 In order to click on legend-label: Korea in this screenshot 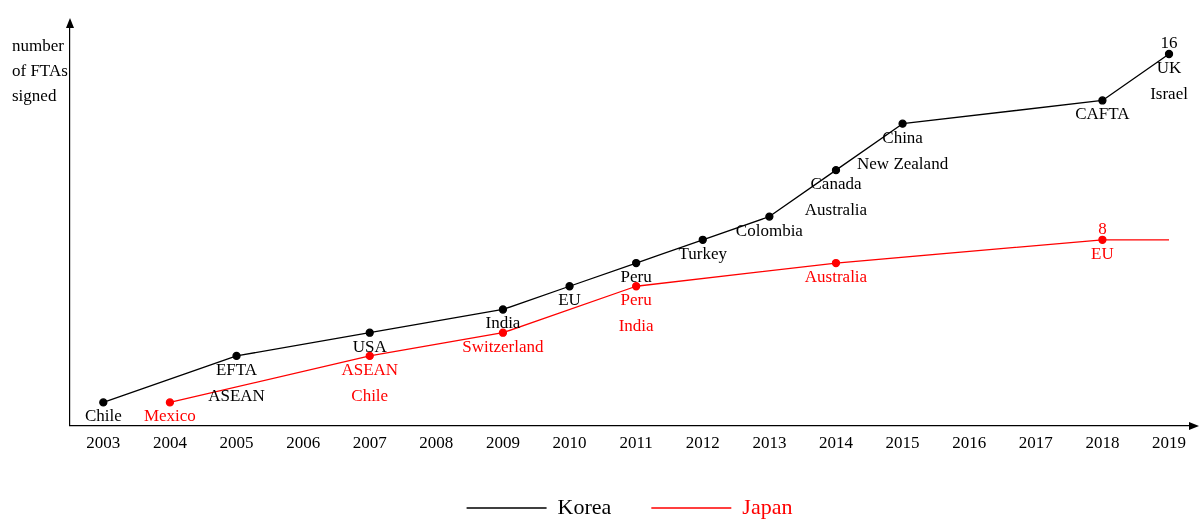, I will do `click(584, 506)`.